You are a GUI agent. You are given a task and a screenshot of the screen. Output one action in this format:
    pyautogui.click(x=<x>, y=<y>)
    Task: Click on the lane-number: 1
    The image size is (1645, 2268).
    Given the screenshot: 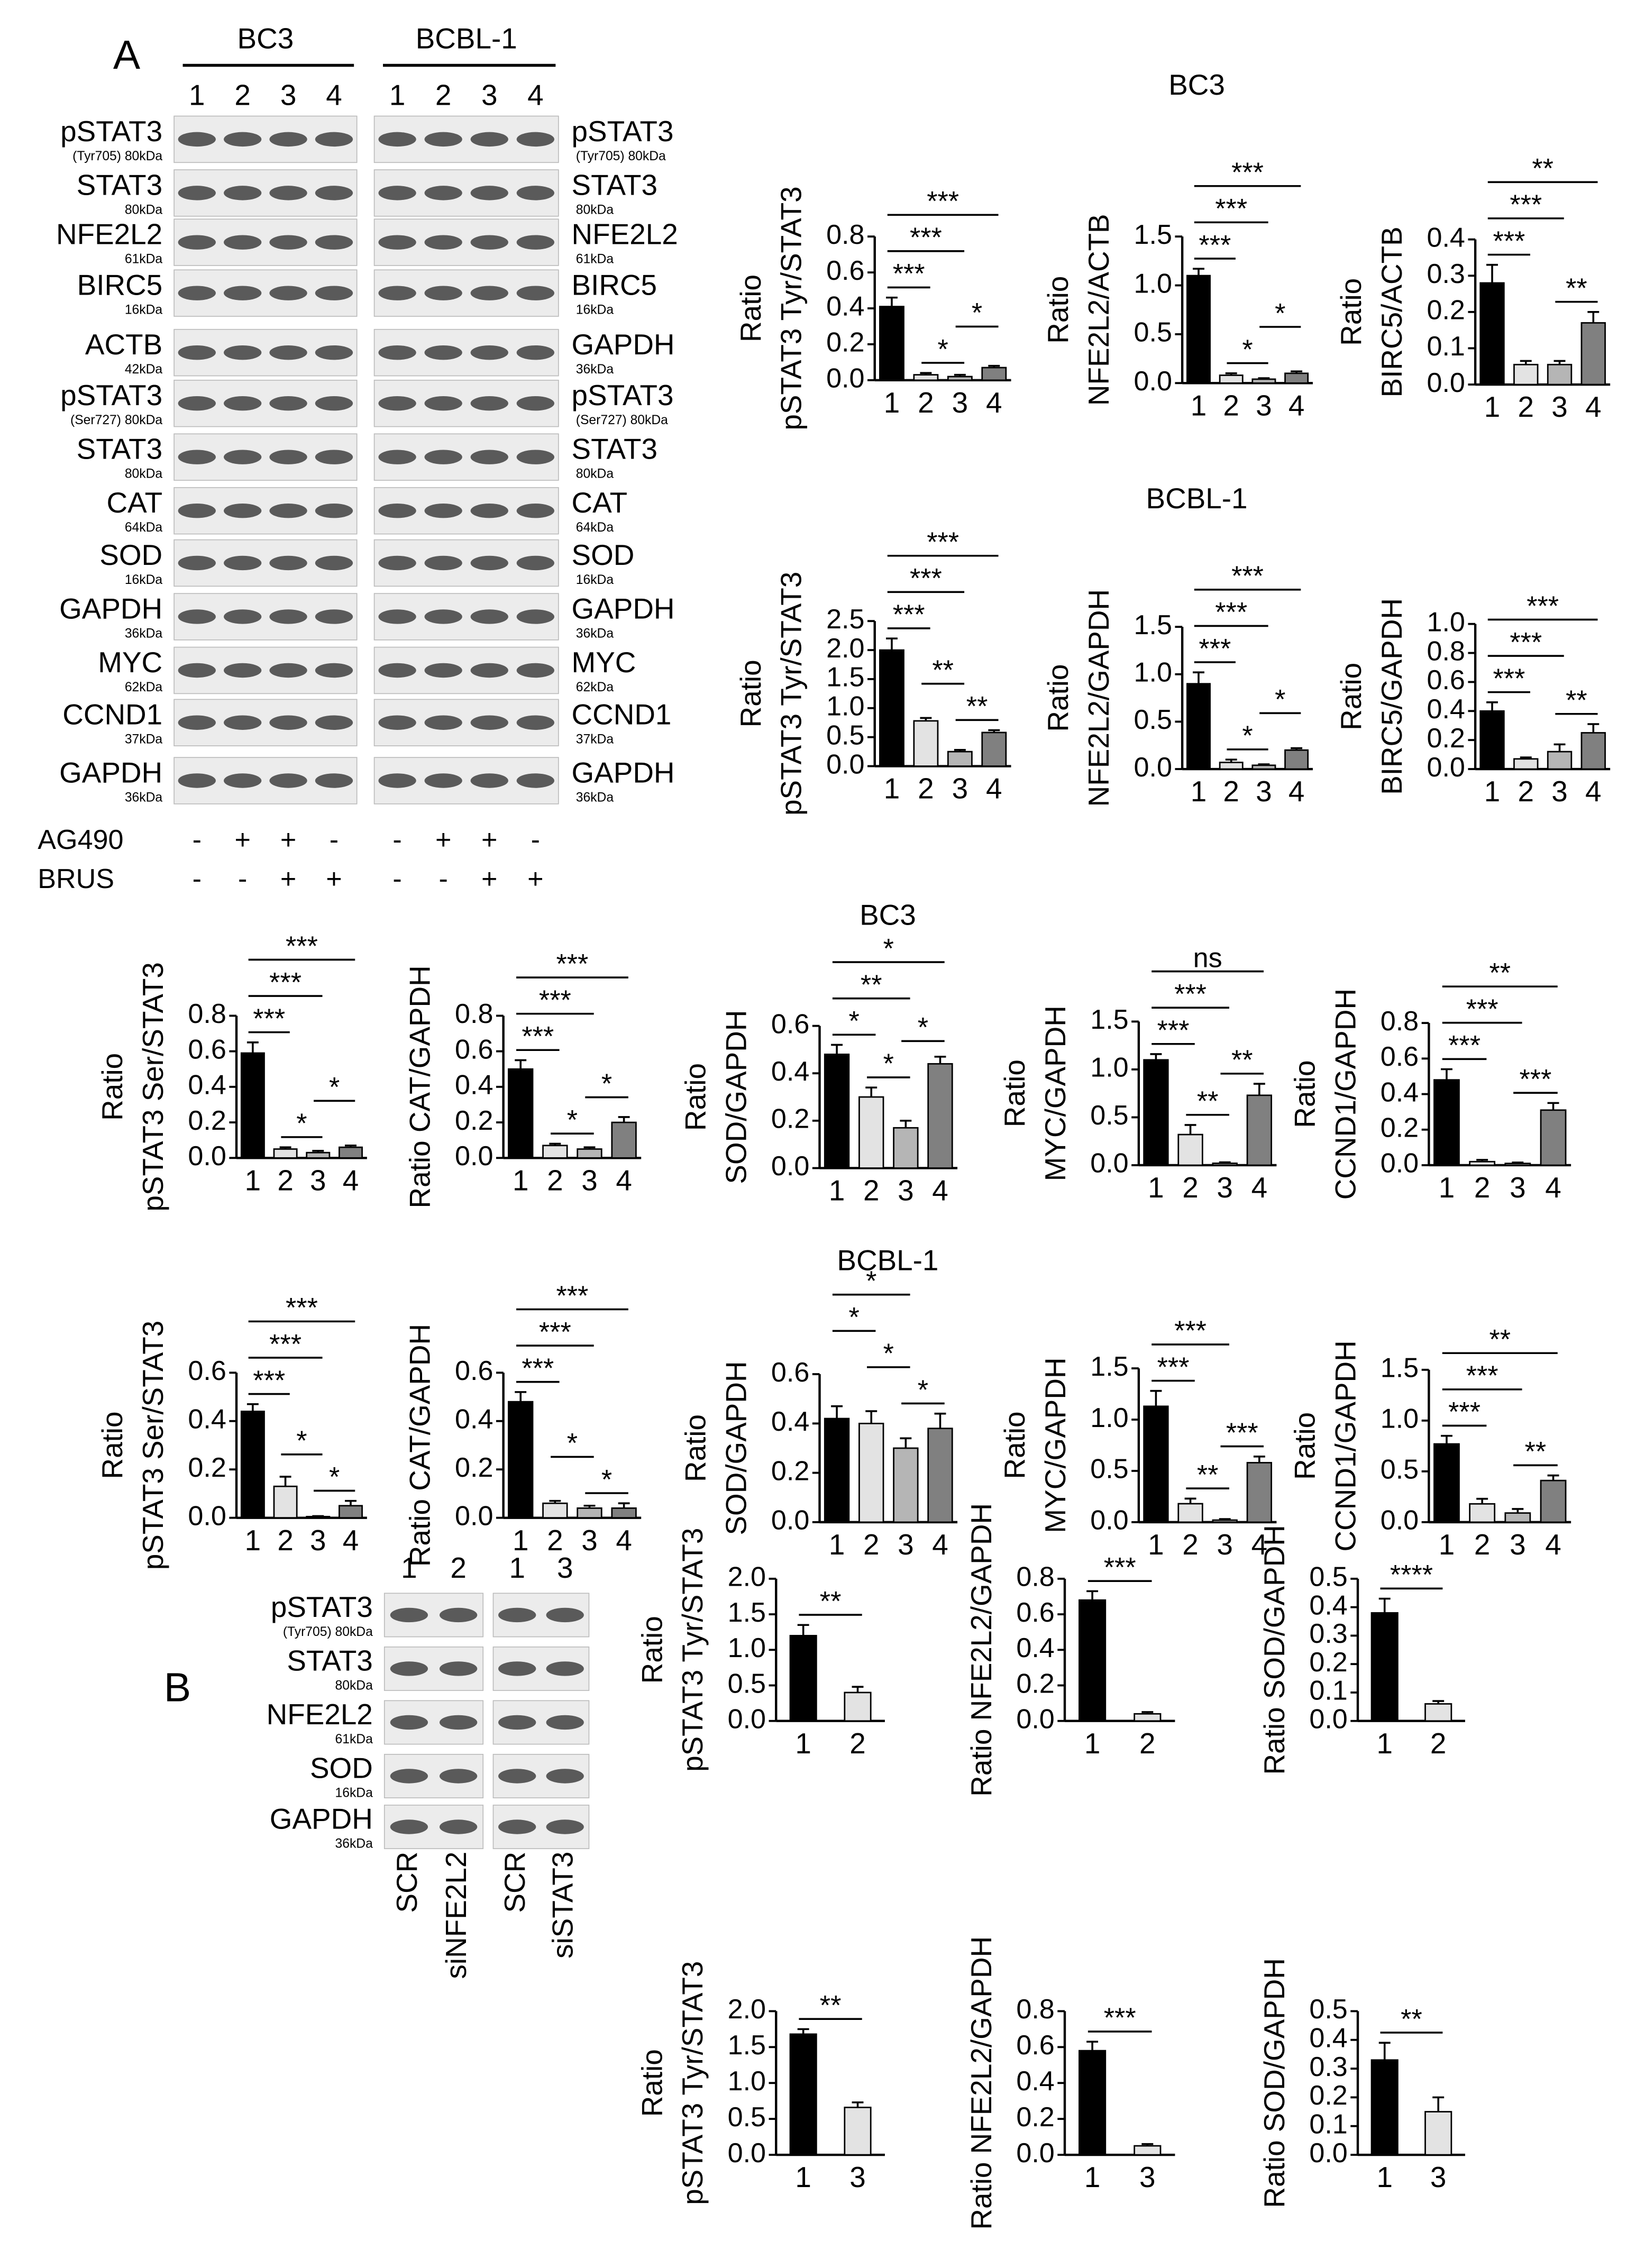 What is the action you would take?
    pyautogui.click(x=409, y=1567)
    